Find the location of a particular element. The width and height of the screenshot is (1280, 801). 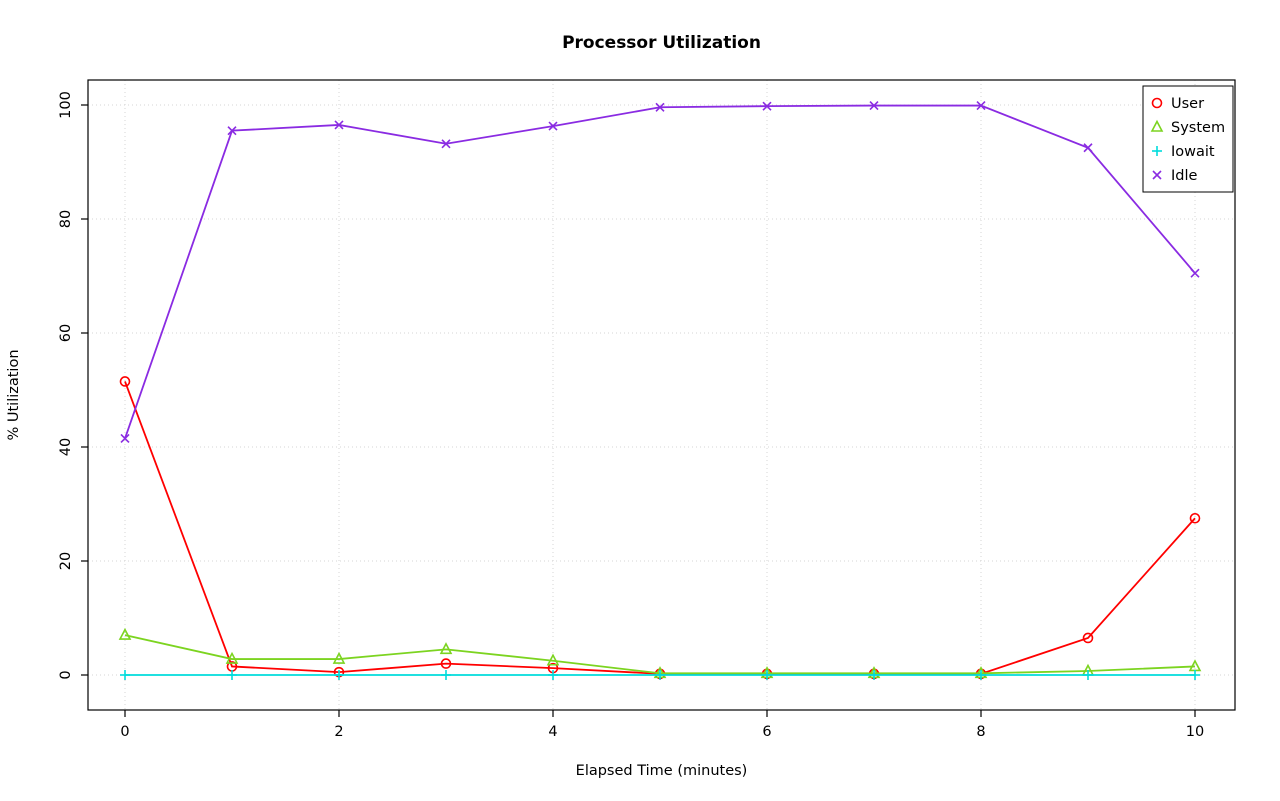

x-tick-label: 6 is located at coordinates (766, 732).